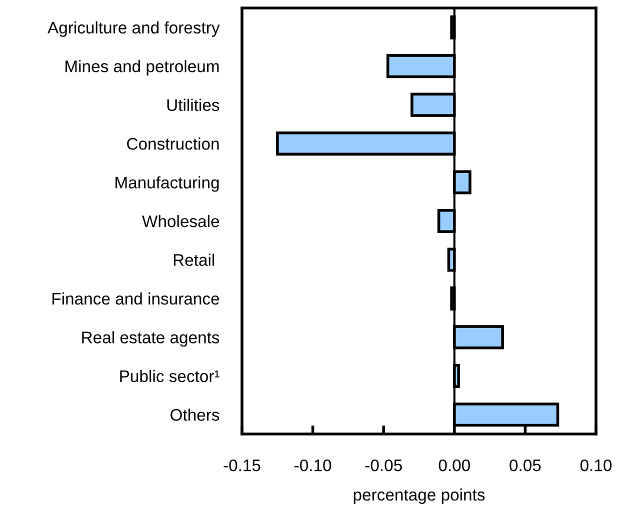 The height and width of the screenshot is (514, 619). Describe the element at coordinates (193, 105) in the screenshot. I see `y-tick-label: Utilities` at that location.